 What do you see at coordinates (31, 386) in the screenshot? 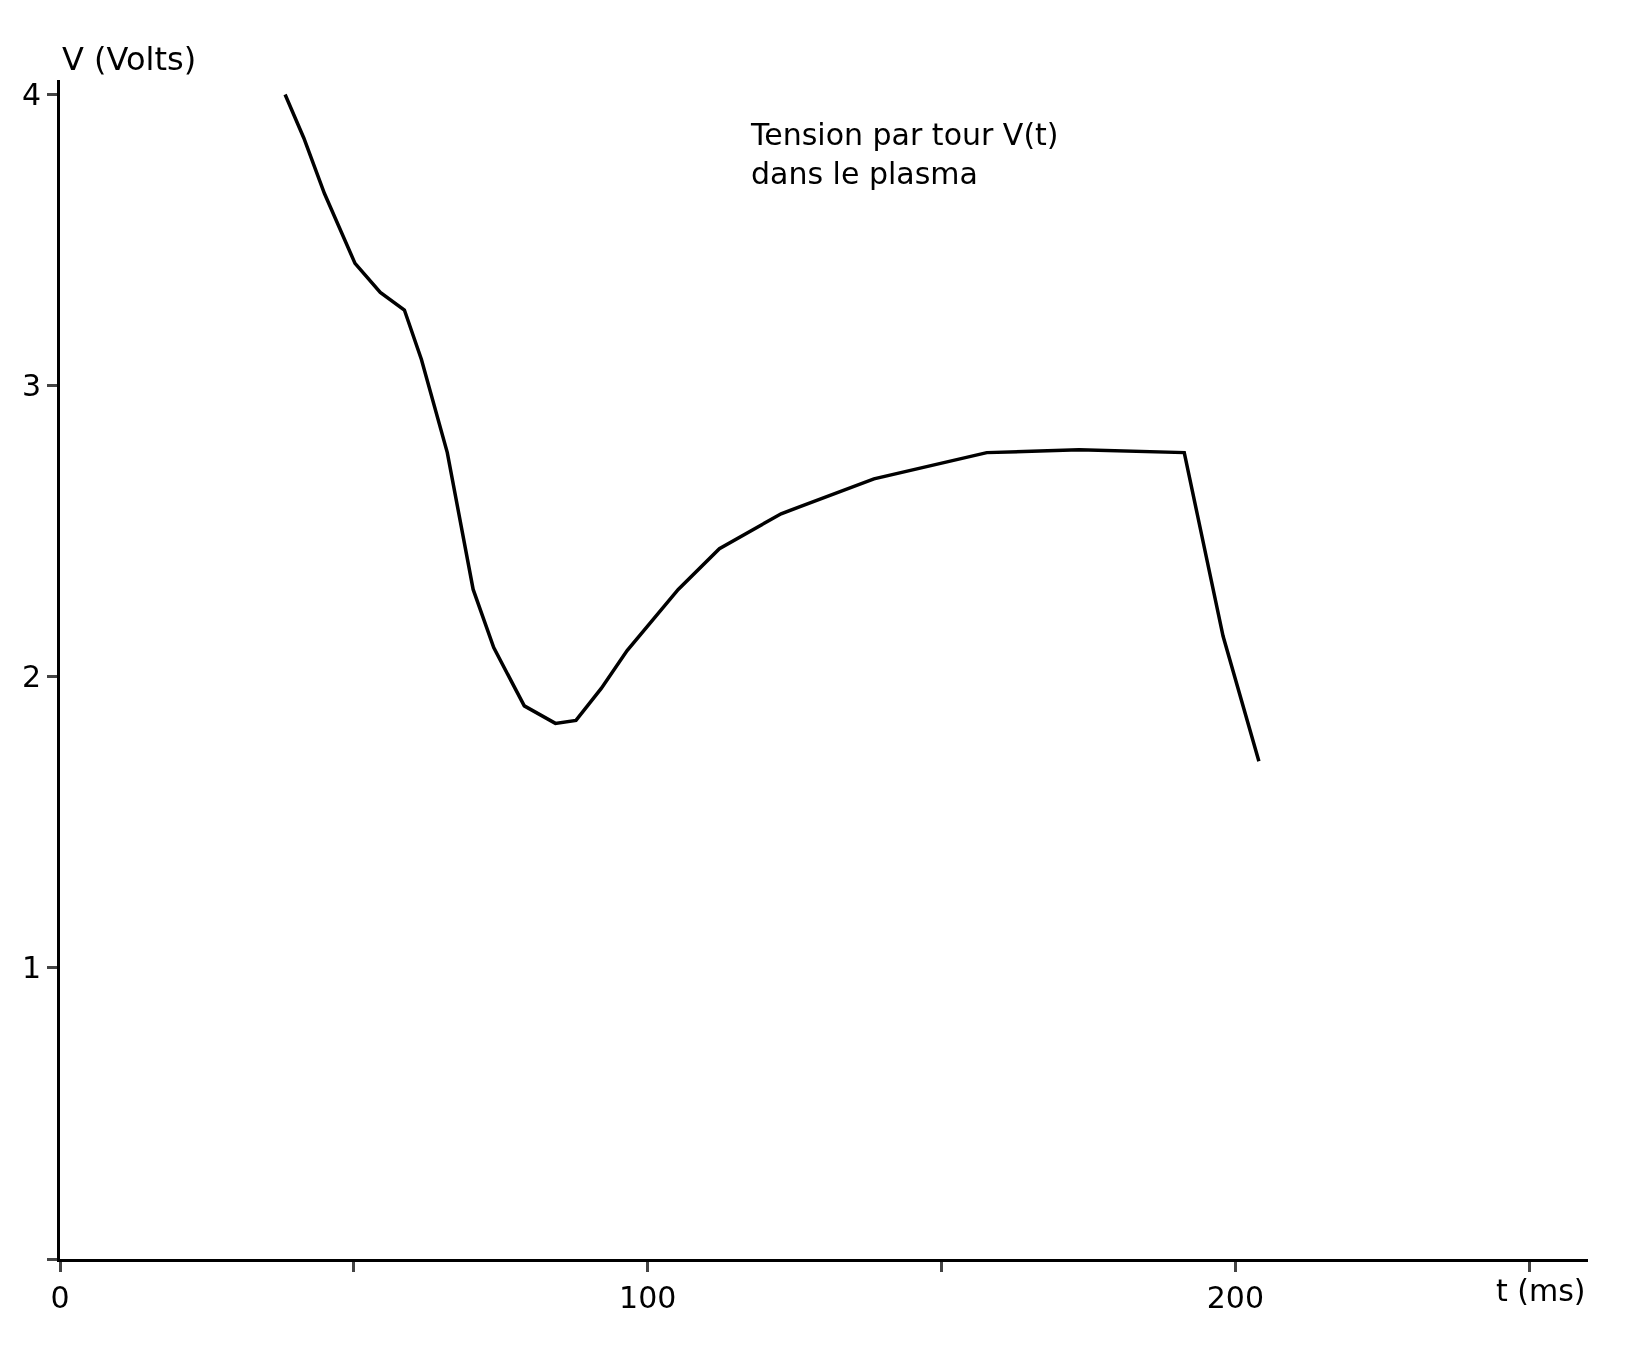
I see `y-tick-label: 3` at bounding box center [31, 386].